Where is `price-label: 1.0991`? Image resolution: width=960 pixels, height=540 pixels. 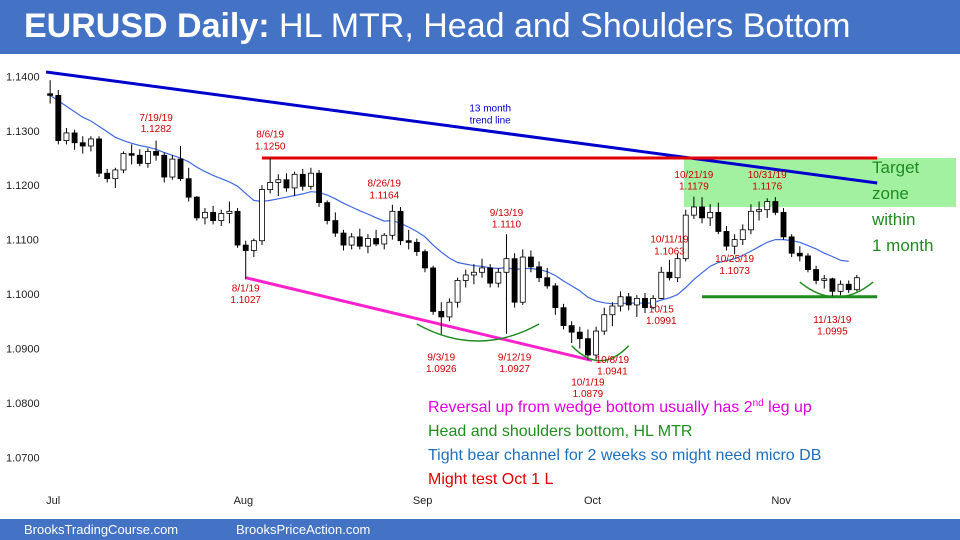
price-label: 1.0991 is located at coordinates (661, 321).